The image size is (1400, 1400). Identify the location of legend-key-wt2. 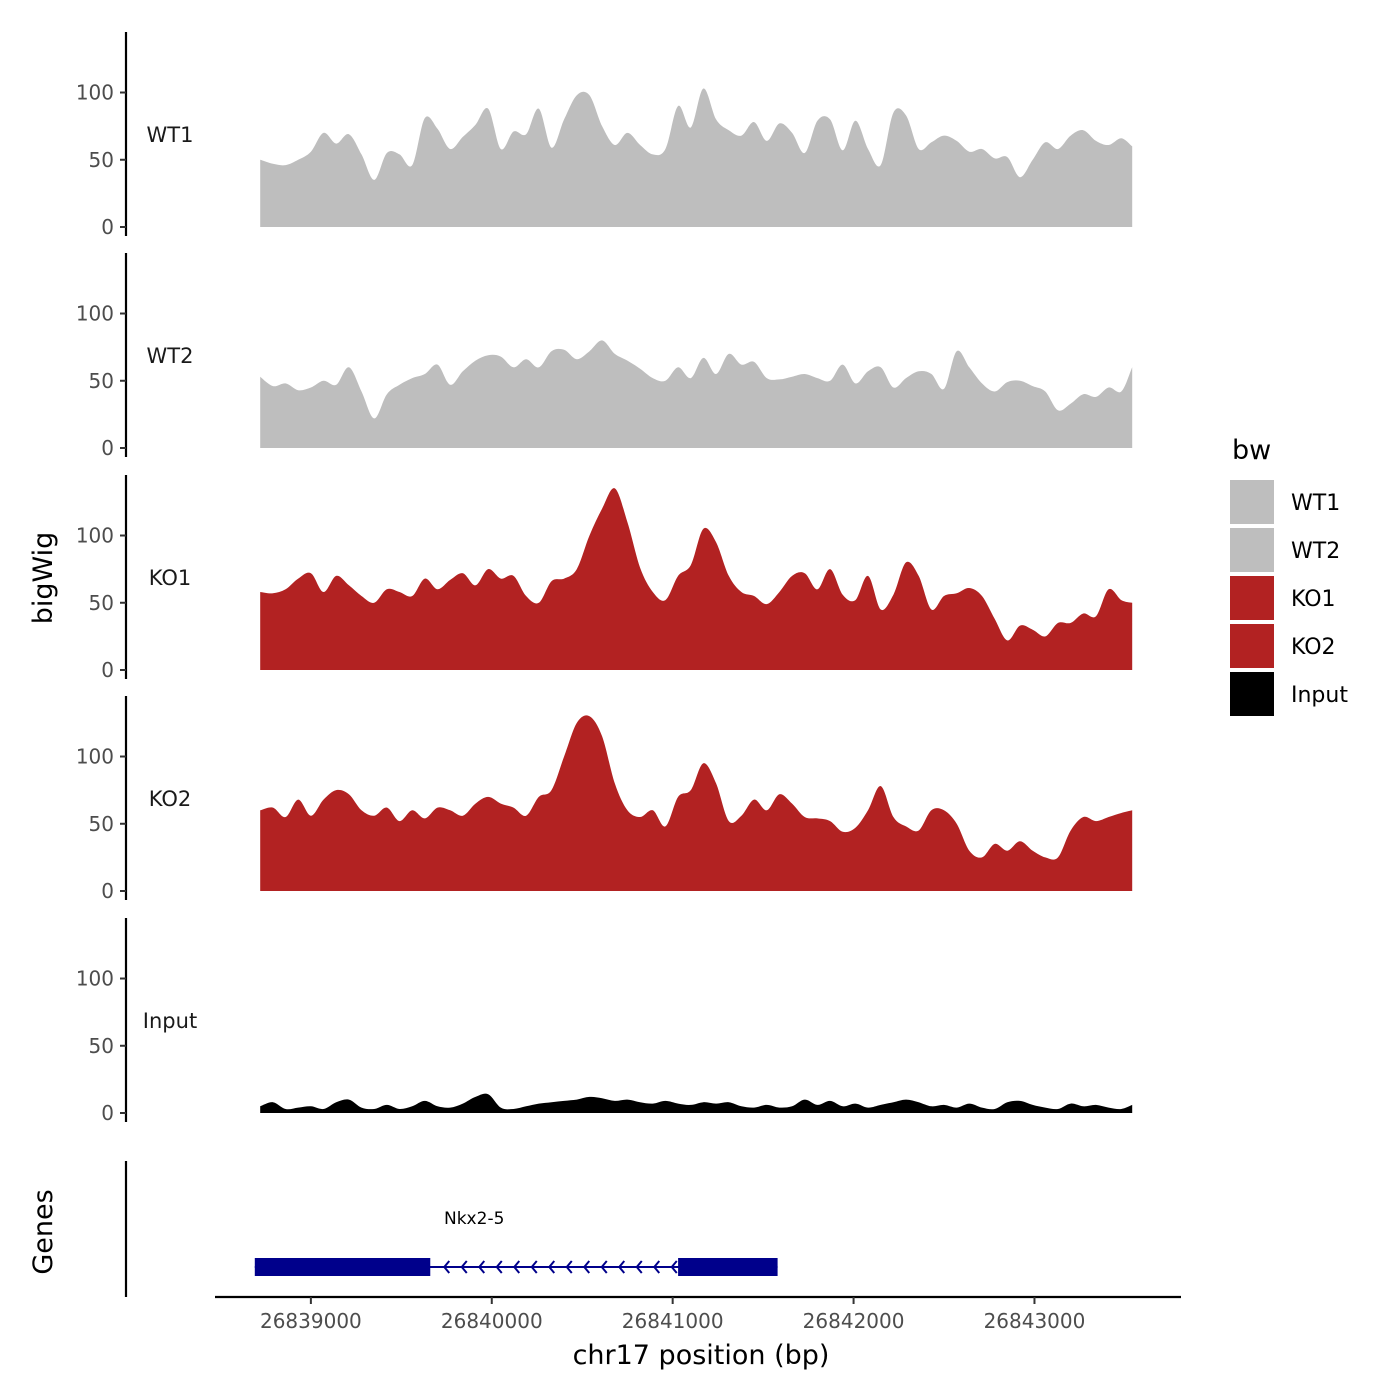
(1252, 550).